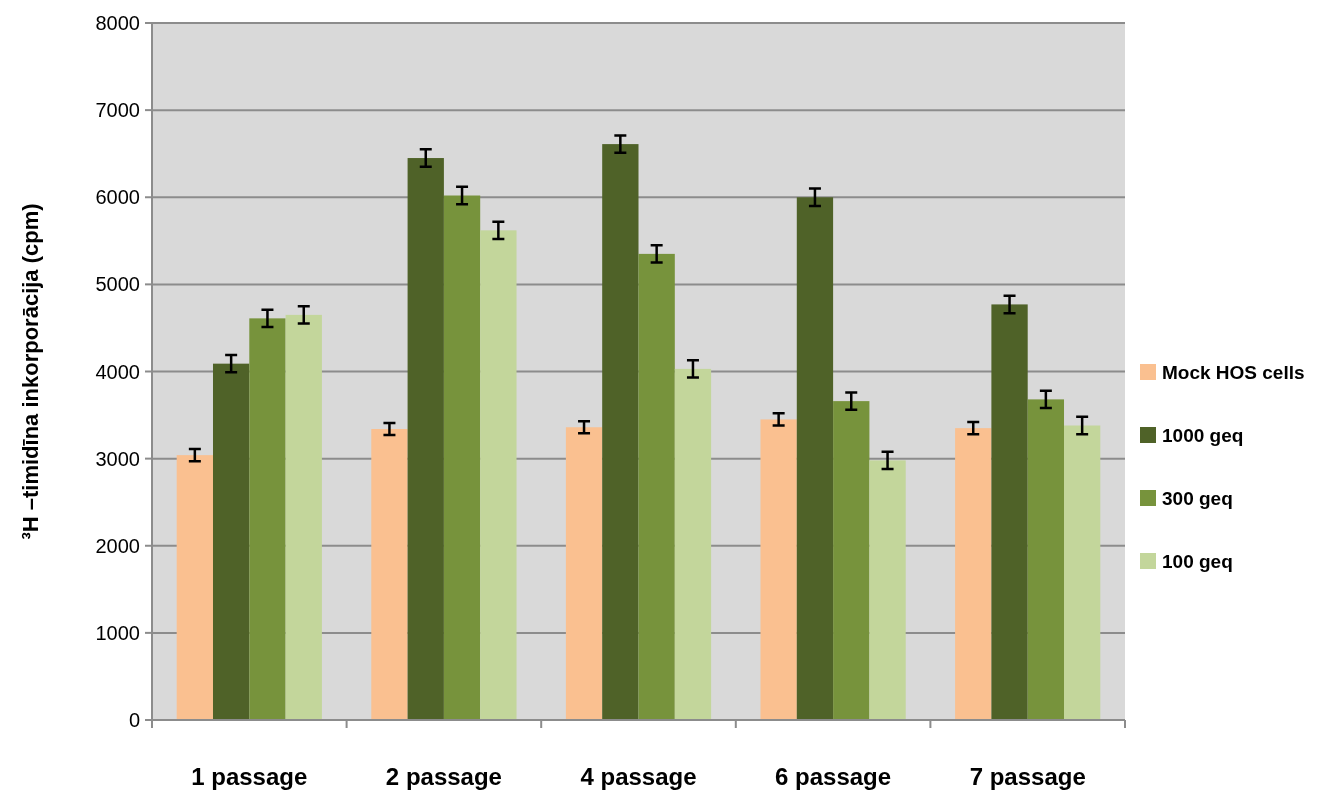  What do you see at coordinates (117, 23) in the screenshot?
I see `y-tick-label: 8000` at bounding box center [117, 23].